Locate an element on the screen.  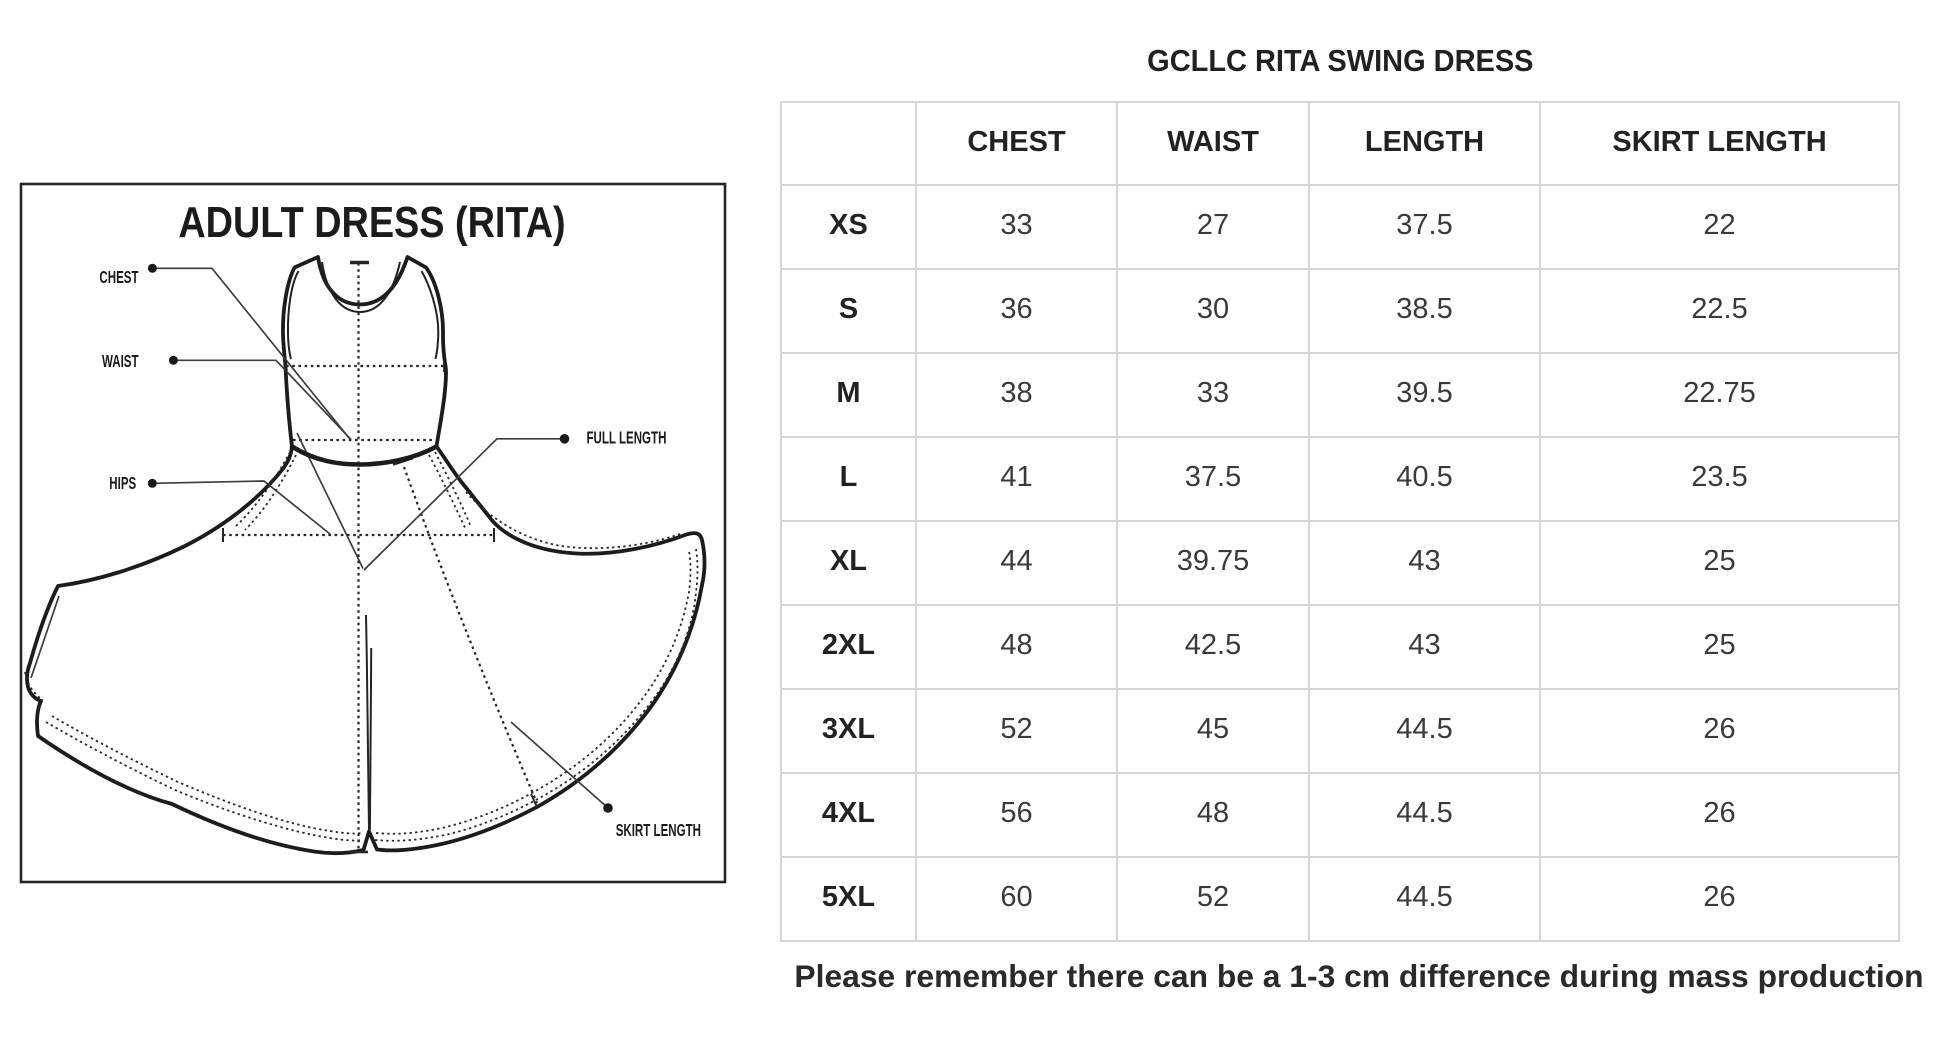
svg-text: CHEST is located at coordinates (118, 278).